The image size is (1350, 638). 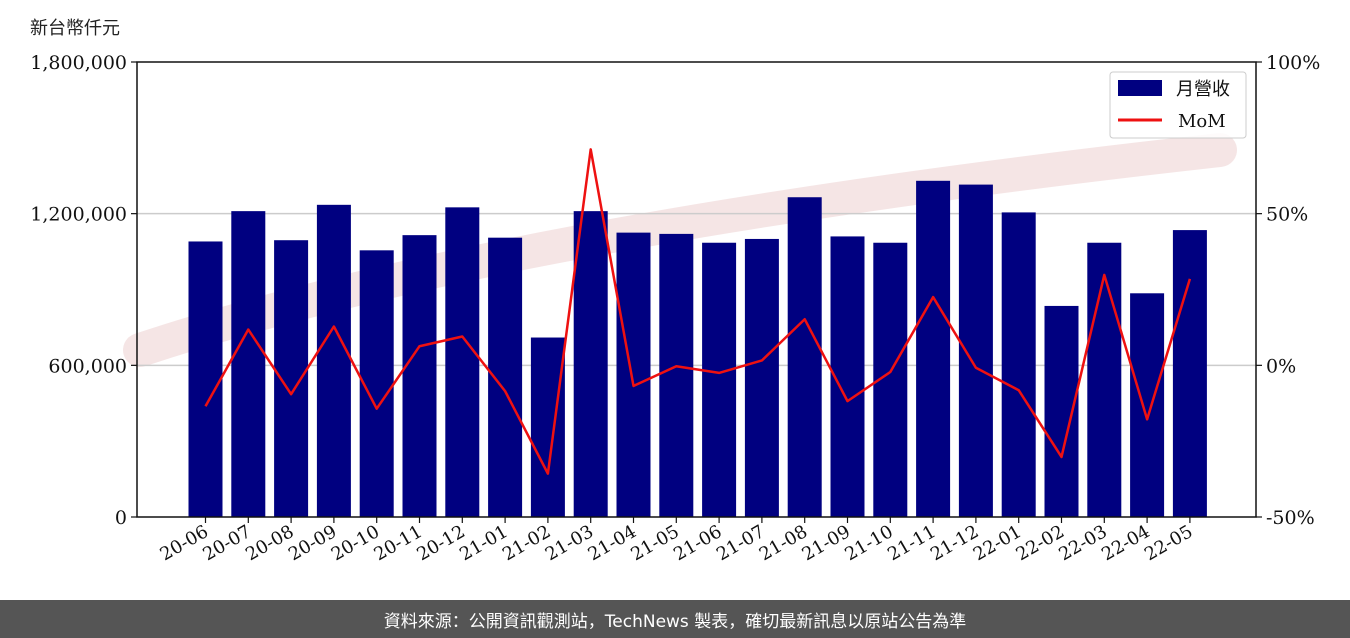 What do you see at coordinates (87, 366) in the screenshot?
I see `left-tick-label: 600,000` at bounding box center [87, 366].